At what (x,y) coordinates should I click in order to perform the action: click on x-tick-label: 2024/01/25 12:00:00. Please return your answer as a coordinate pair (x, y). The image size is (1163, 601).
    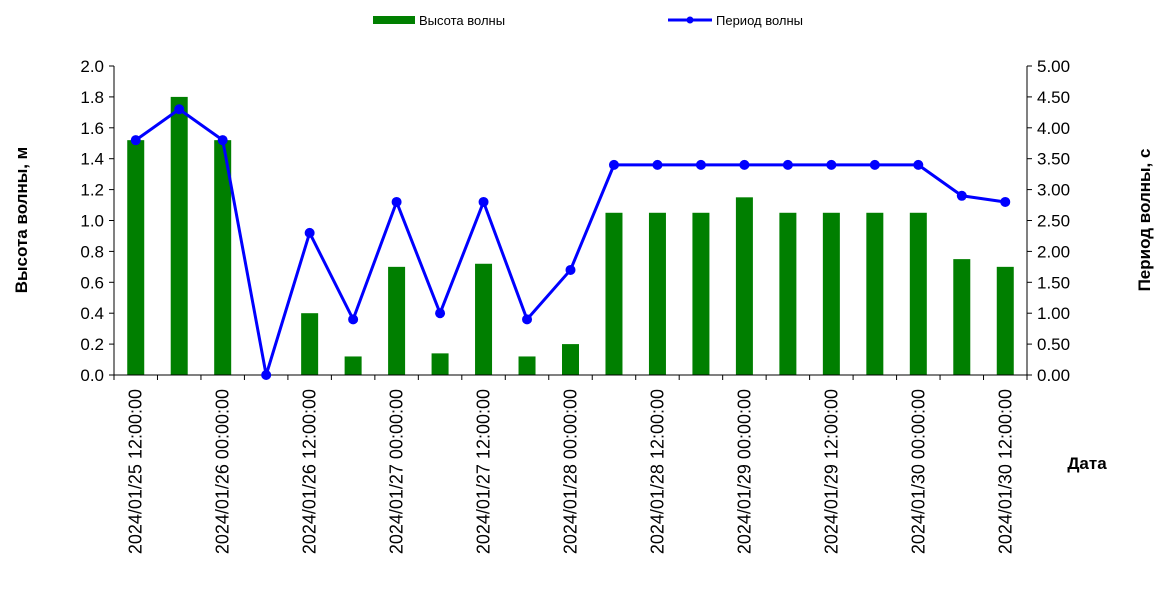
    Looking at the image, I should click on (136, 471).